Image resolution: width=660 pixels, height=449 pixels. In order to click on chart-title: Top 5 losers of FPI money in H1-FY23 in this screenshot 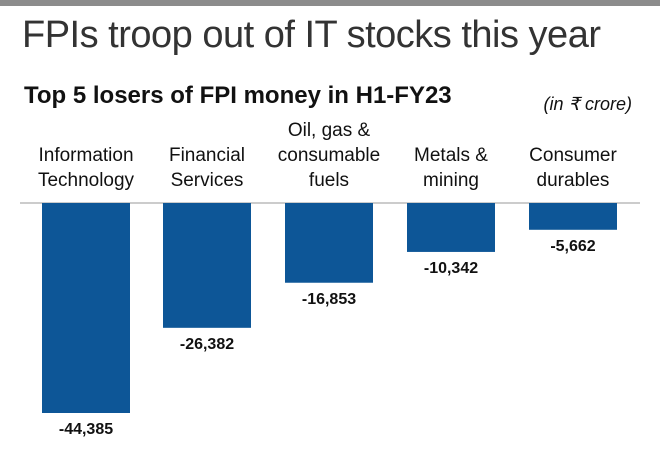, I will do `click(238, 95)`.